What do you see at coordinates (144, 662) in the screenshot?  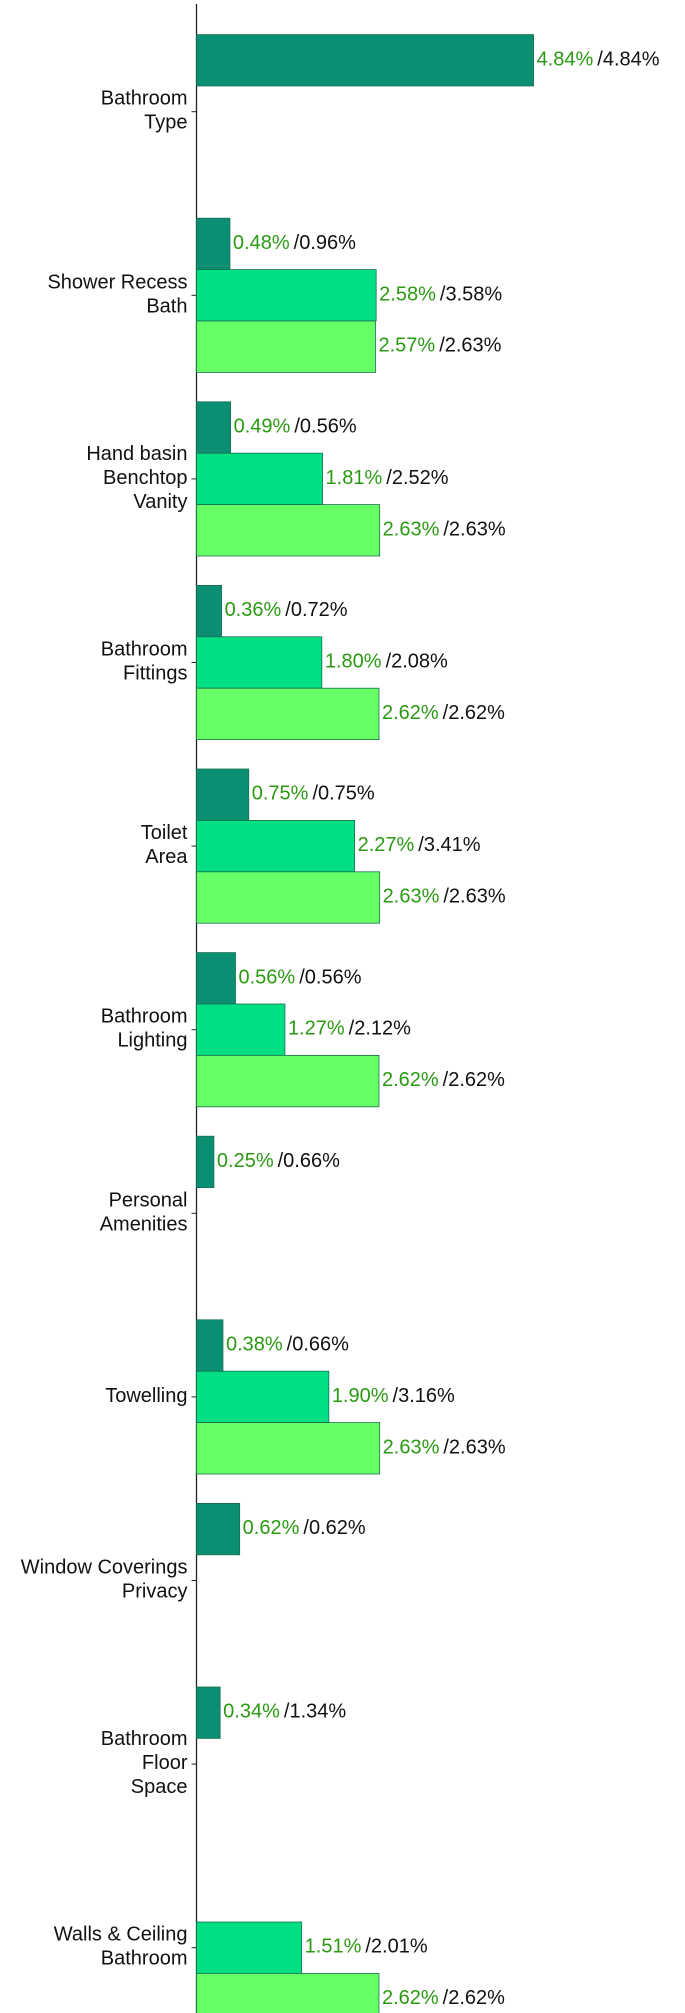 I see `category-label: Bathroom Fittings` at bounding box center [144, 662].